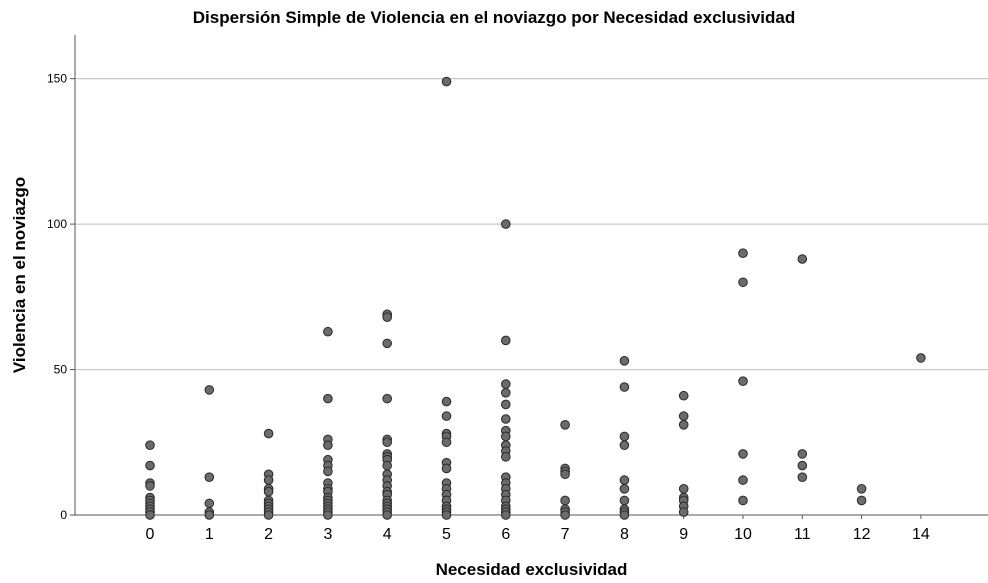 The image size is (988, 583). I want to click on x-tick-label: 11, so click(802, 534).